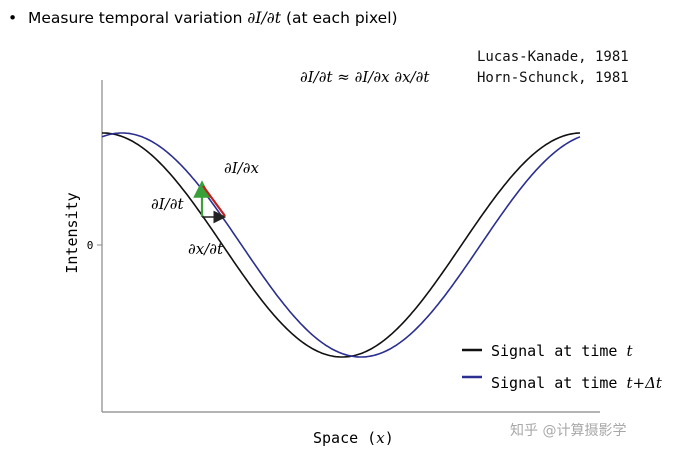 The width and height of the screenshot is (685, 460). Describe the element at coordinates (553, 57) in the screenshot. I see `reference-lucas-kanade: Lucas-Kanade, 1981` at that location.